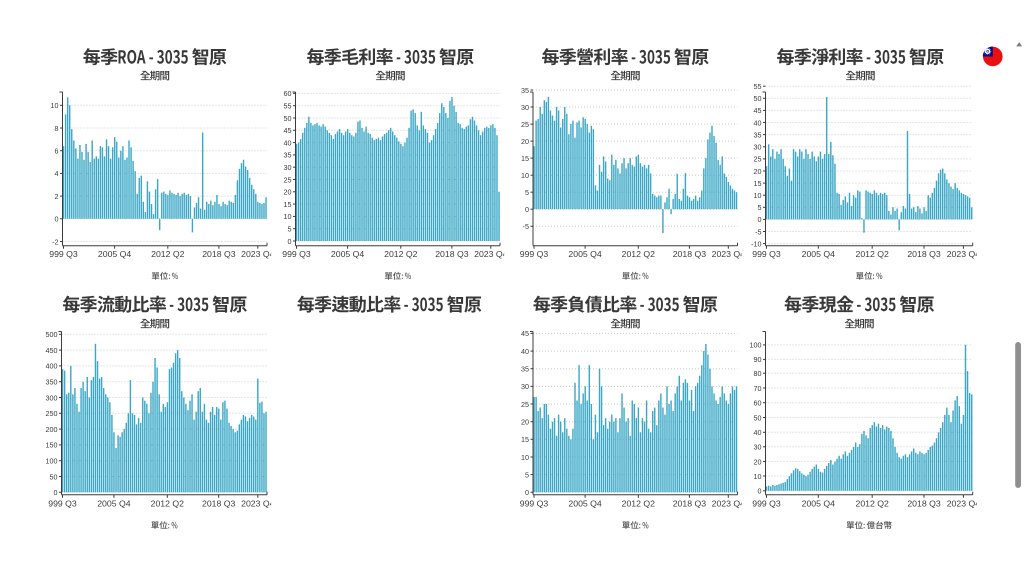 This screenshot has height=576, width=1024. I want to click on svg-text: 80, so click(758, 373).